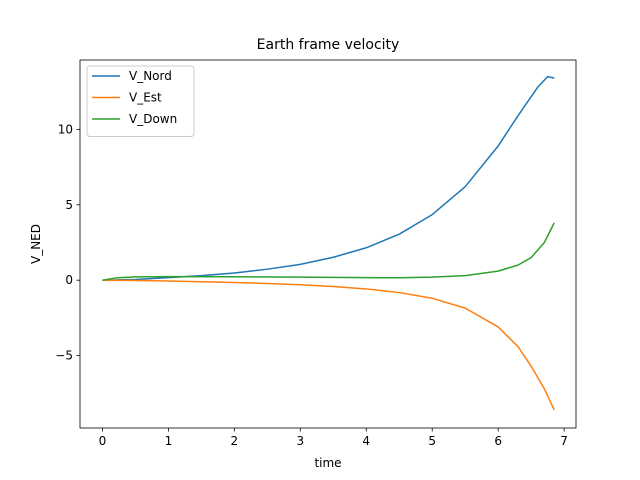 This screenshot has height=480, width=640. I want to click on x-tick-label: 4, so click(366, 441).